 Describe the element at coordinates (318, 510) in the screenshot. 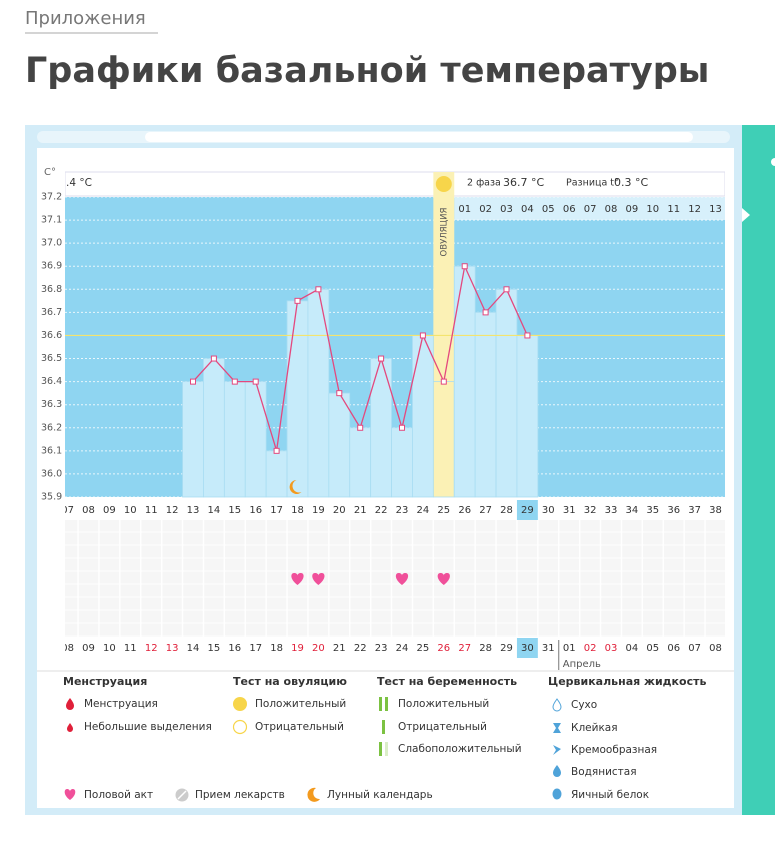

I see `day-label: 19` at that location.